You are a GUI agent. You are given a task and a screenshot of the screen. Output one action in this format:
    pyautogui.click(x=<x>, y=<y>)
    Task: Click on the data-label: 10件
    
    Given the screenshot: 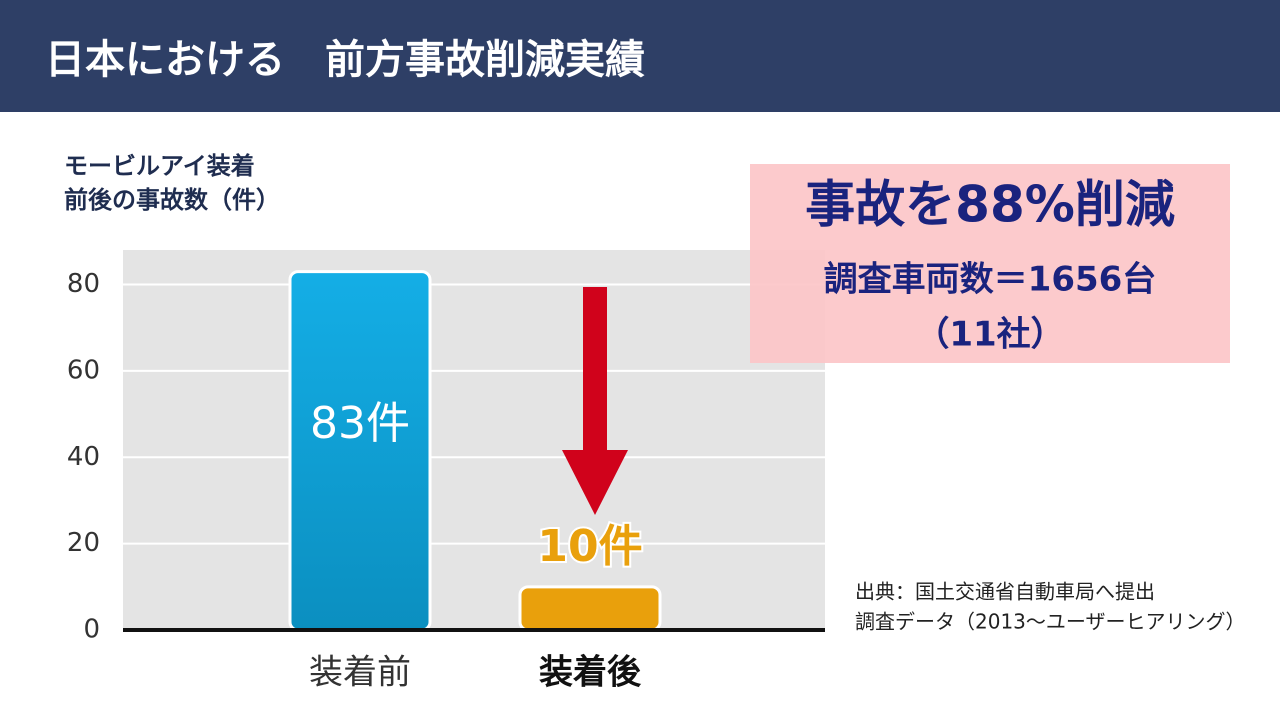 What is the action you would take?
    pyautogui.click(x=589, y=546)
    